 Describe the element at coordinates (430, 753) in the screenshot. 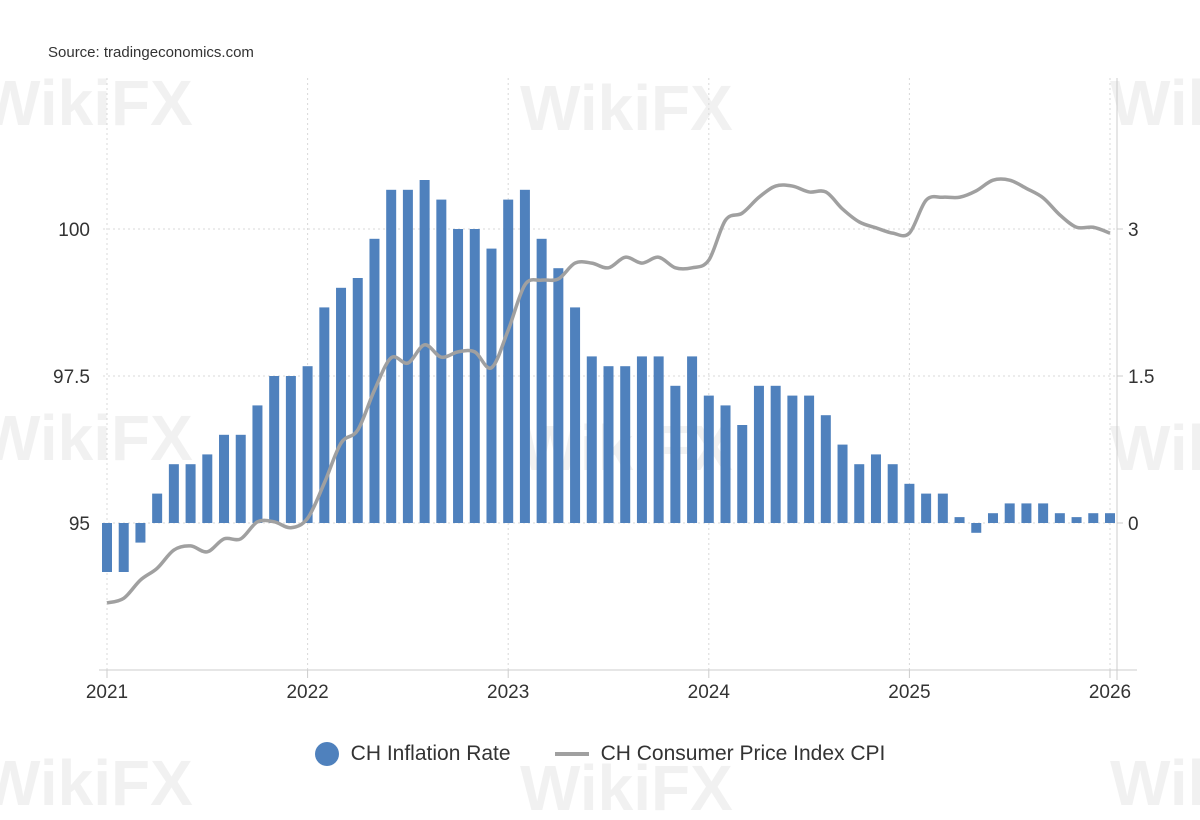

I see `legend-label-inflation: CH Inflation Rate` at that location.